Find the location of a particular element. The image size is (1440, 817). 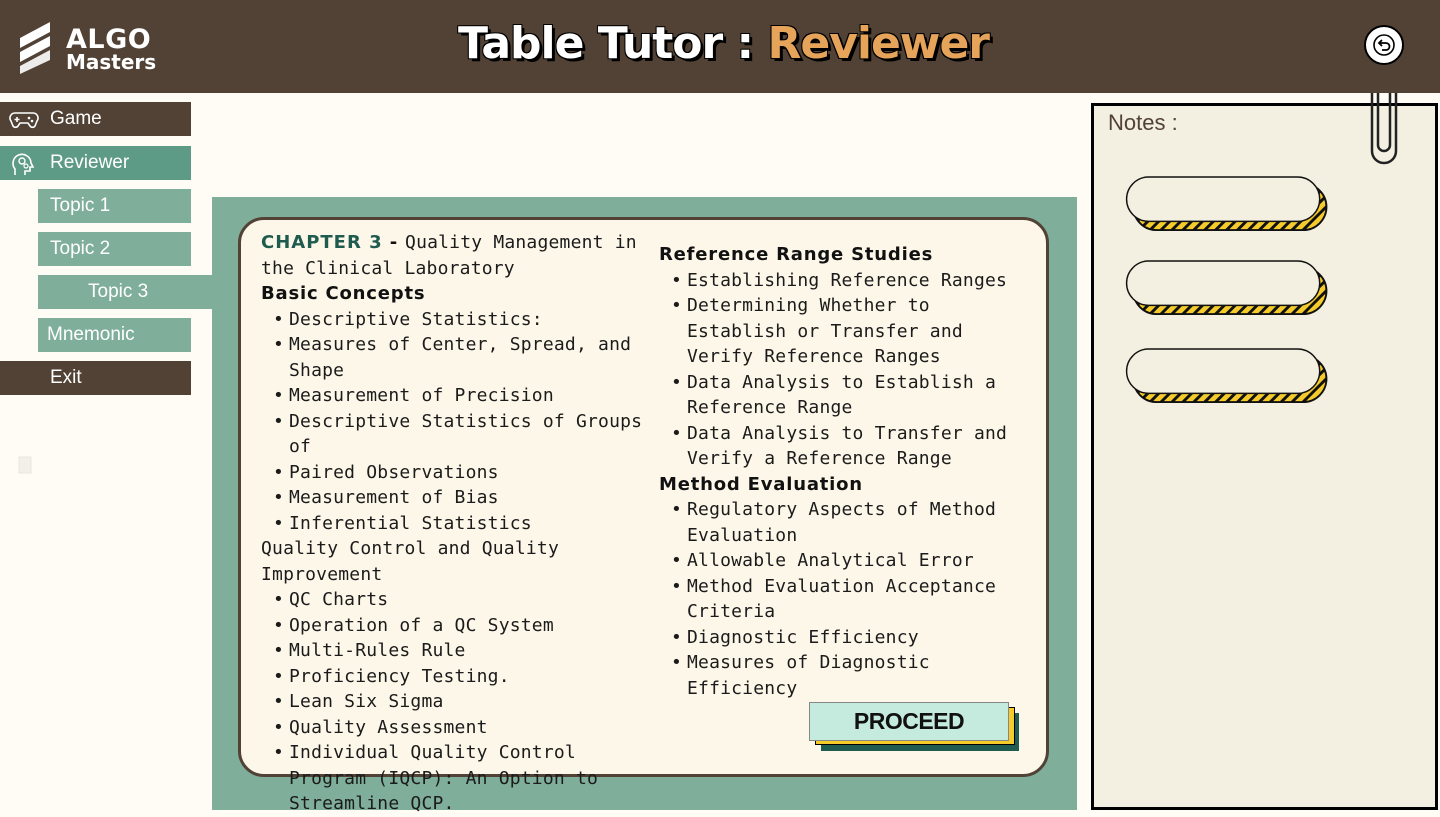

list-item: Method Evaluation Acceptance Criteria is located at coordinates (839, 599).